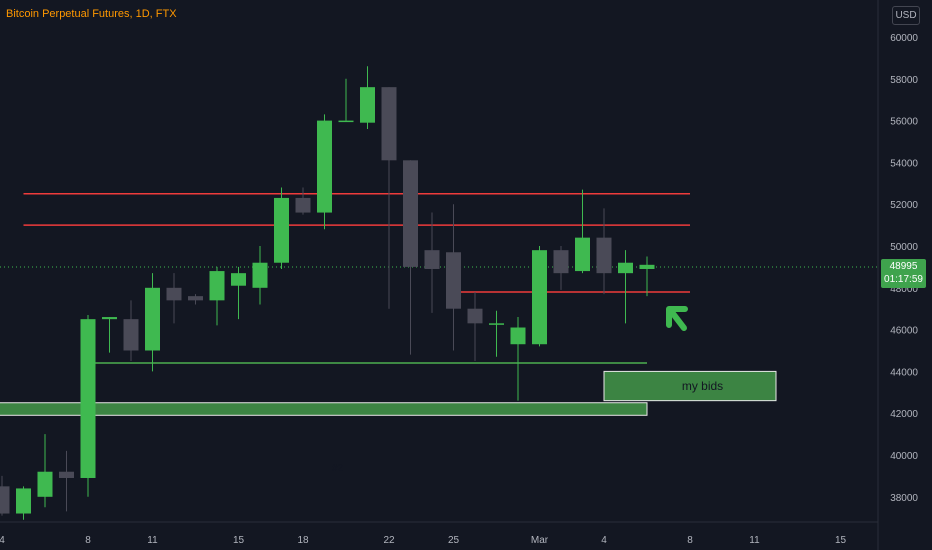 The height and width of the screenshot is (550, 932). I want to click on y-tick-label: 46000, so click(904, 331).